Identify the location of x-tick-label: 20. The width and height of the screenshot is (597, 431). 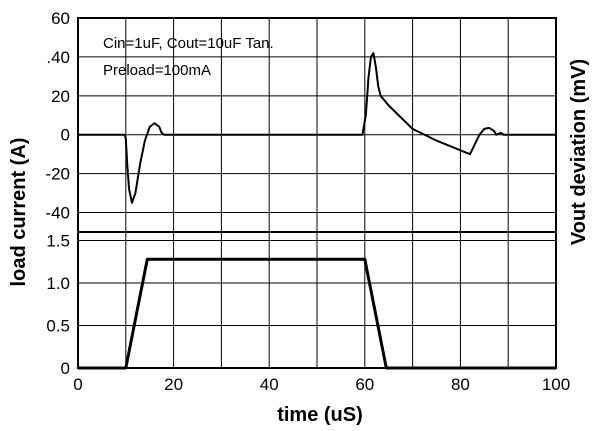
(173, 384).